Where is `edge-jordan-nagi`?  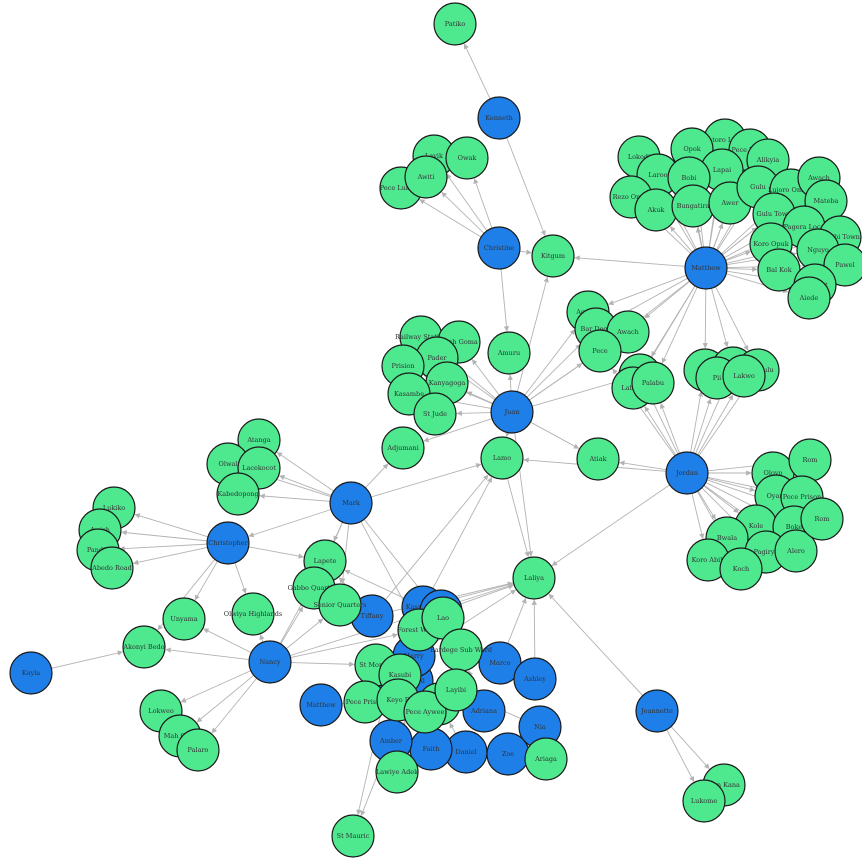 edge-jordan-nagi is located at coordinates (697, 422).